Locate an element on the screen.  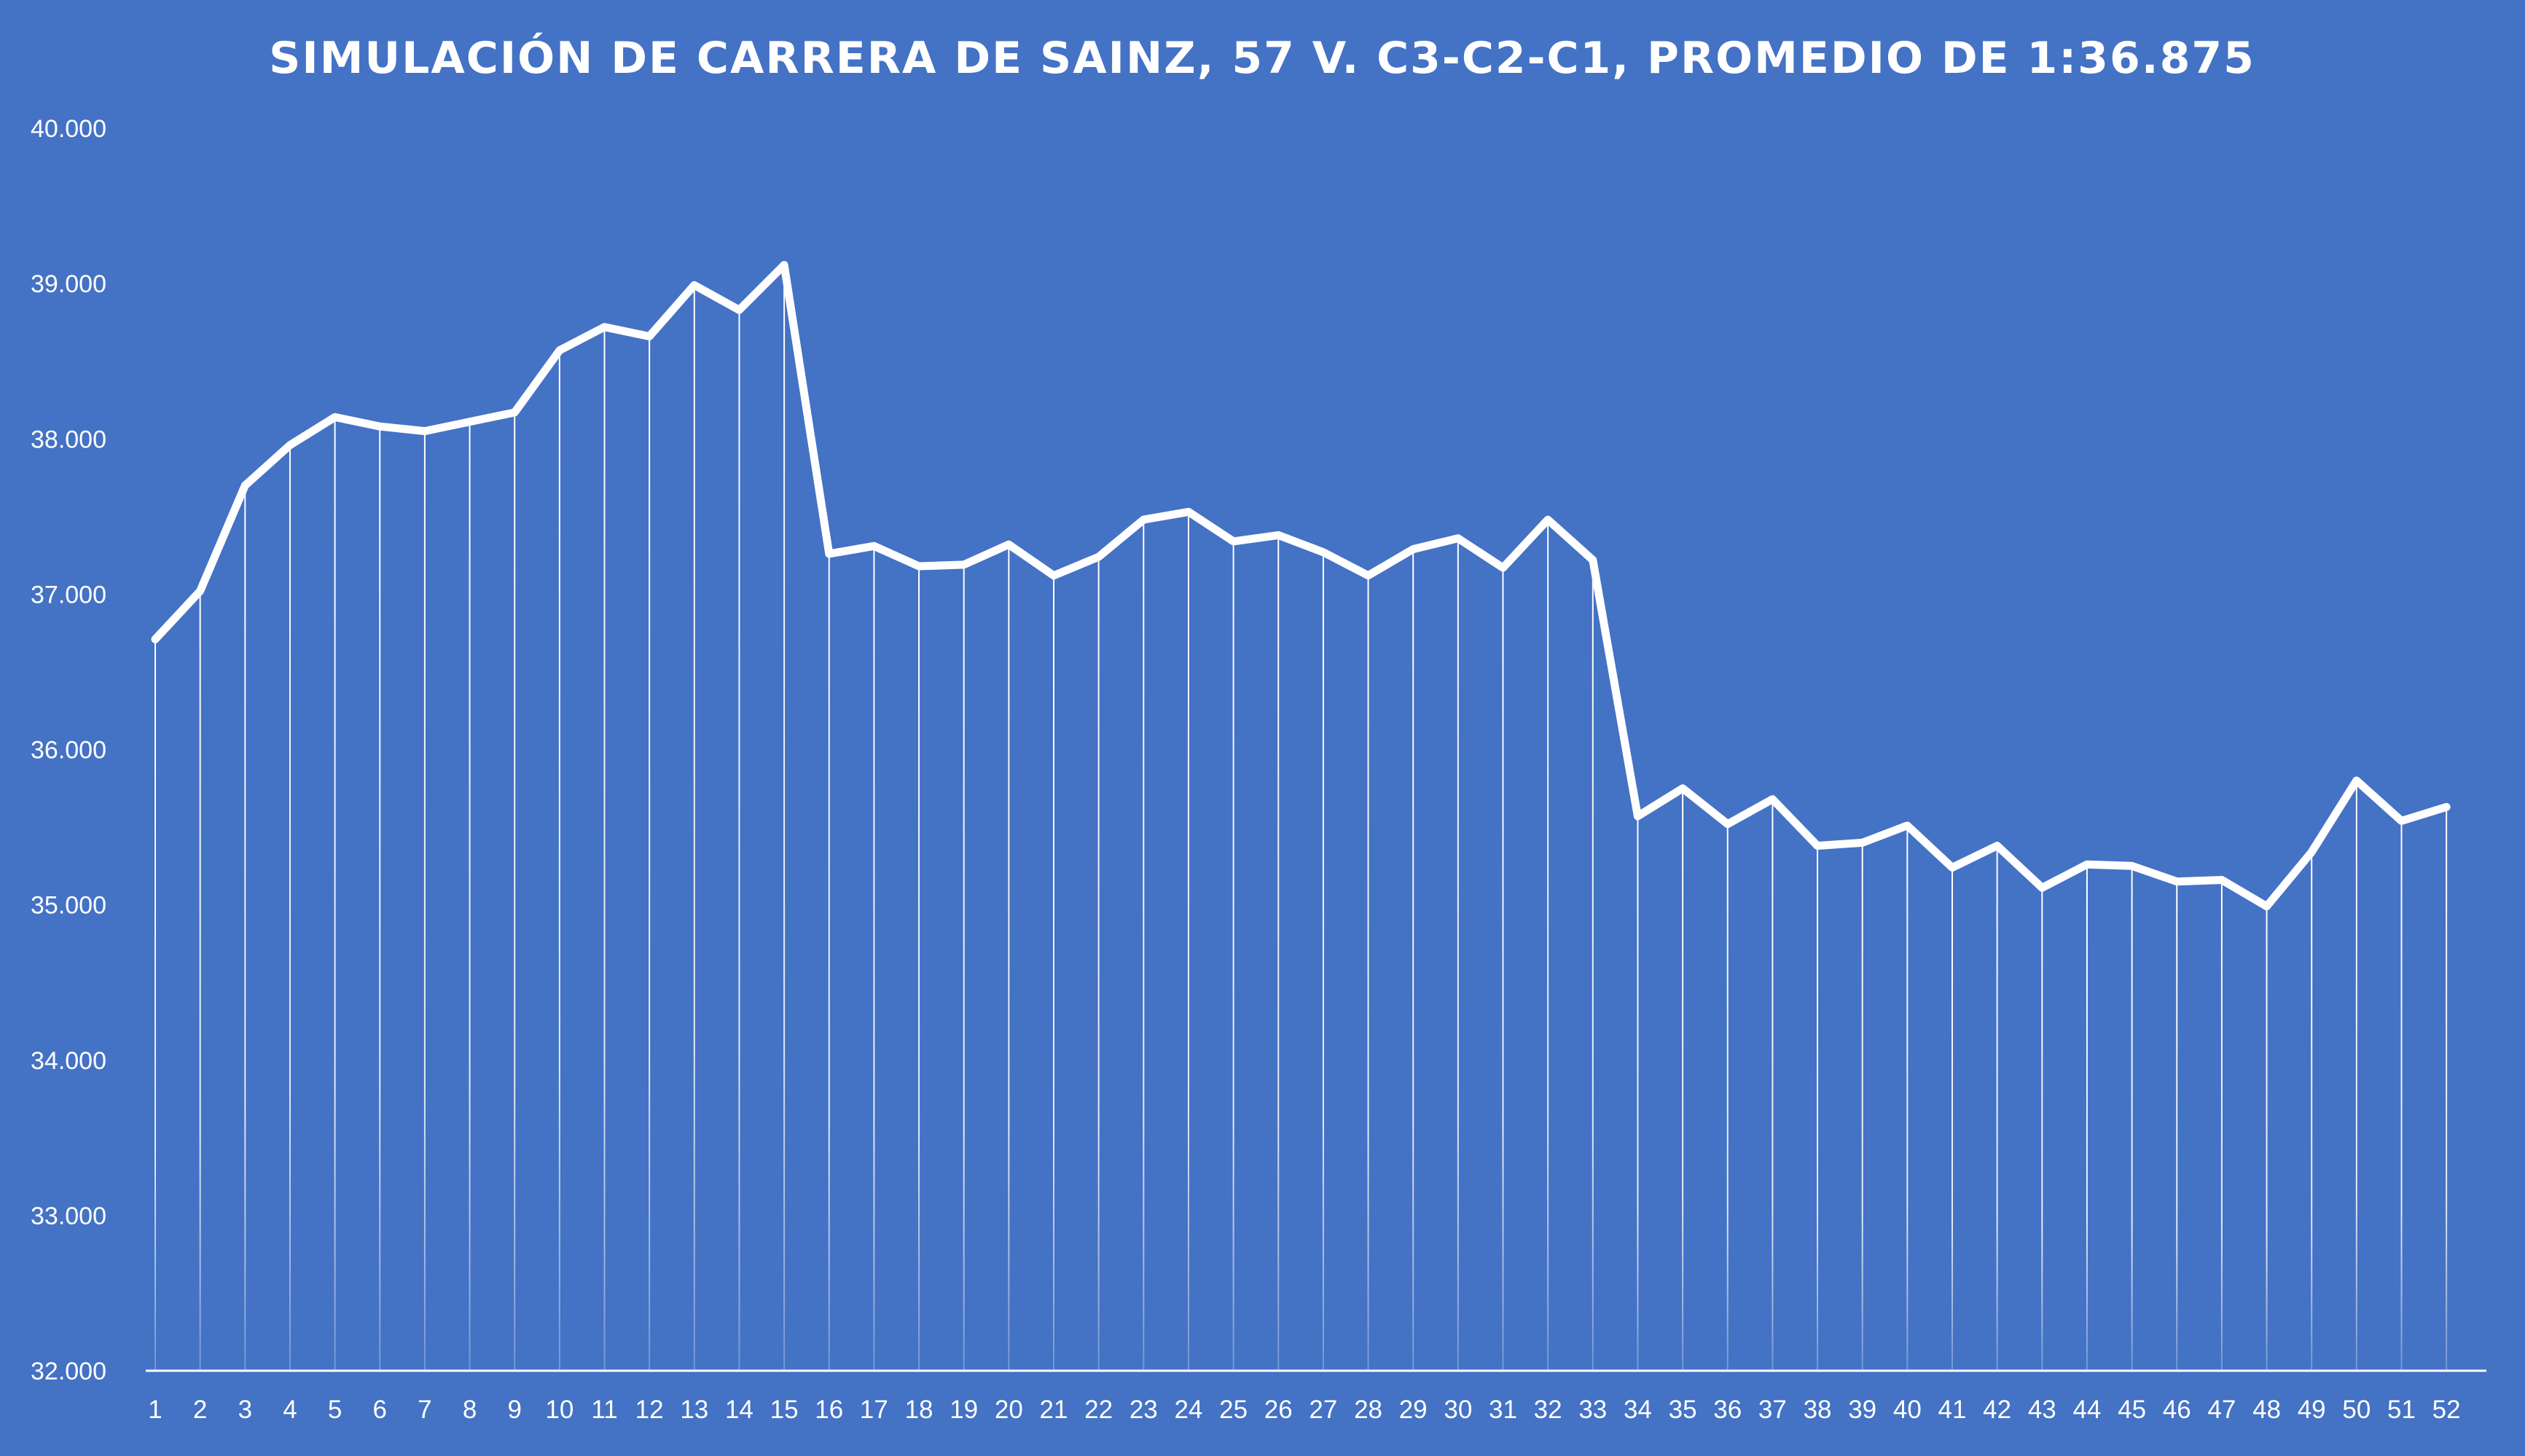
x-tick-label: 30 is located at coordinates (1458, 1410).